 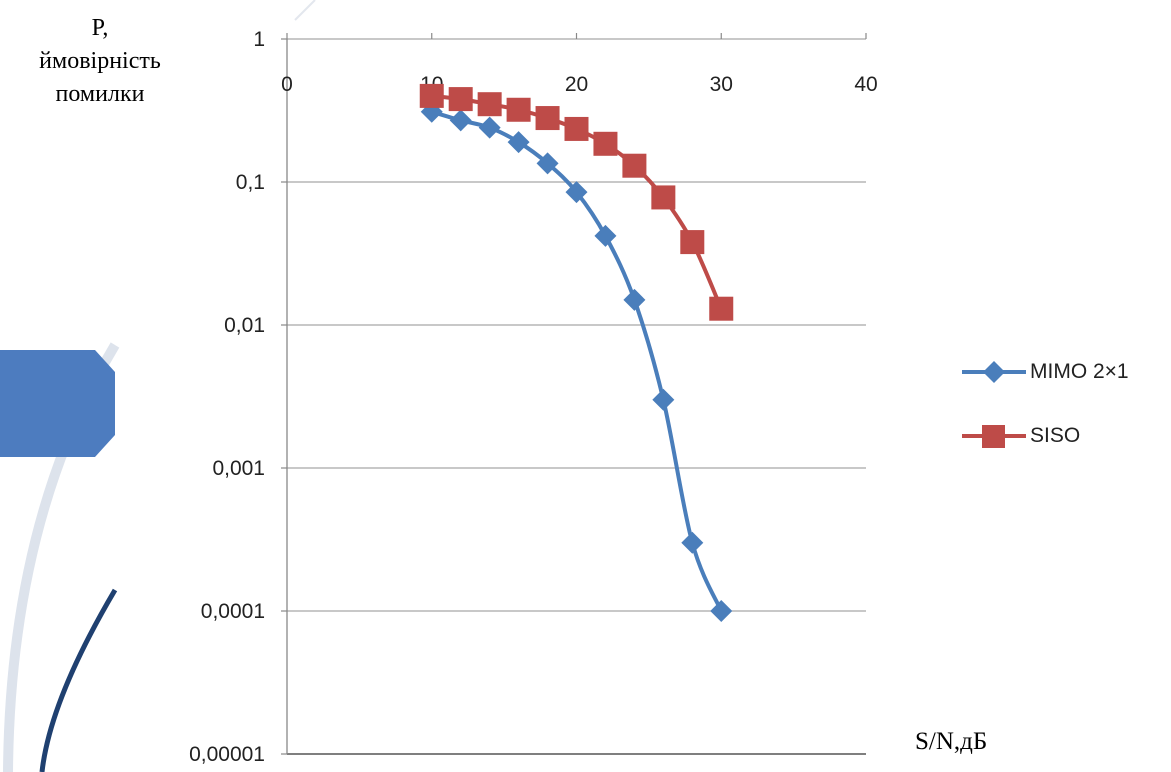 I want to click on x-tick-label-0: 0, so click(x=287, y=84).